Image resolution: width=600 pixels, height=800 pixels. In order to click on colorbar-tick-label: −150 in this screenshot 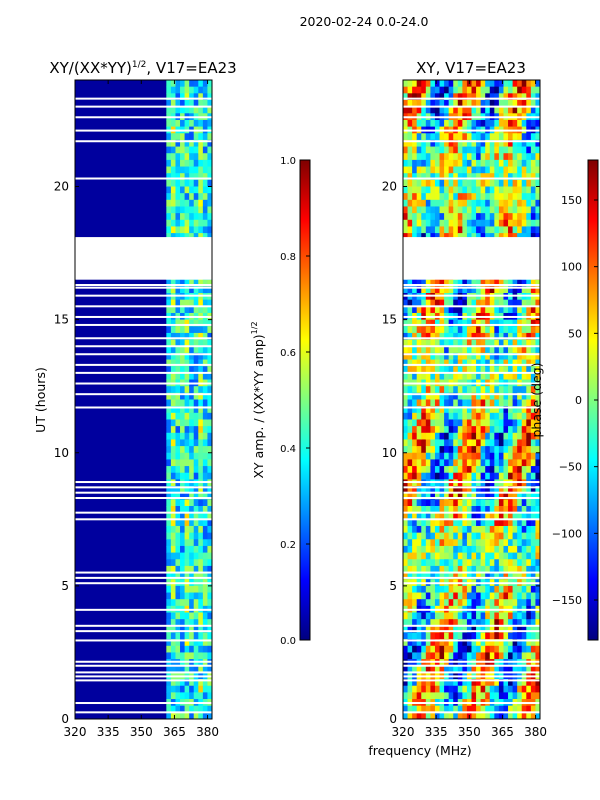, I will do `click(567, 600)`.